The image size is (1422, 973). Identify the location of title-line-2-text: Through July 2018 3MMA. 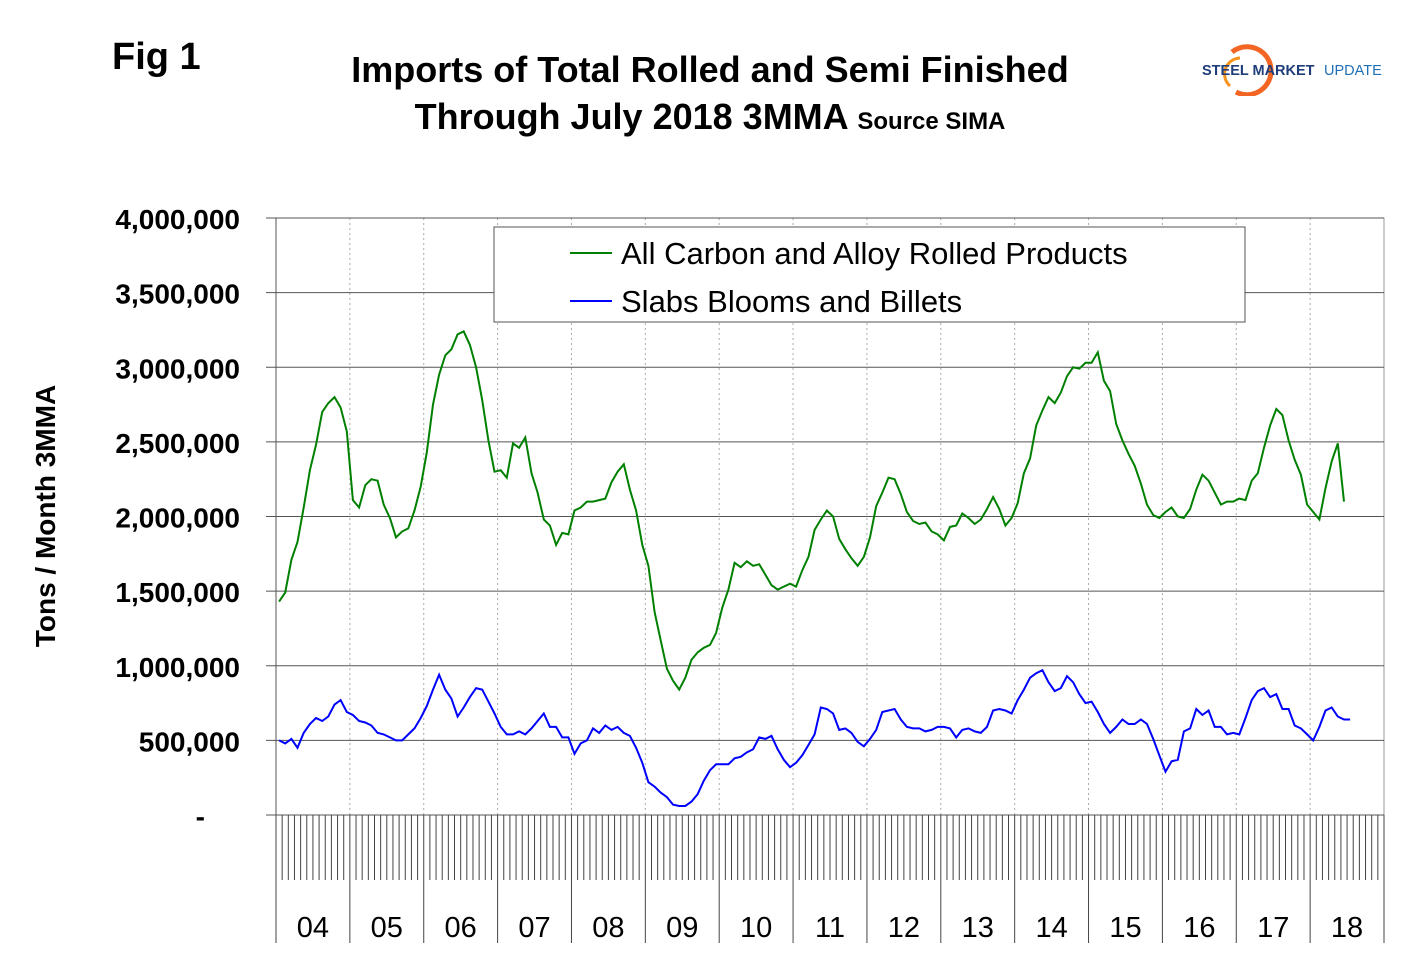
(631, 116).